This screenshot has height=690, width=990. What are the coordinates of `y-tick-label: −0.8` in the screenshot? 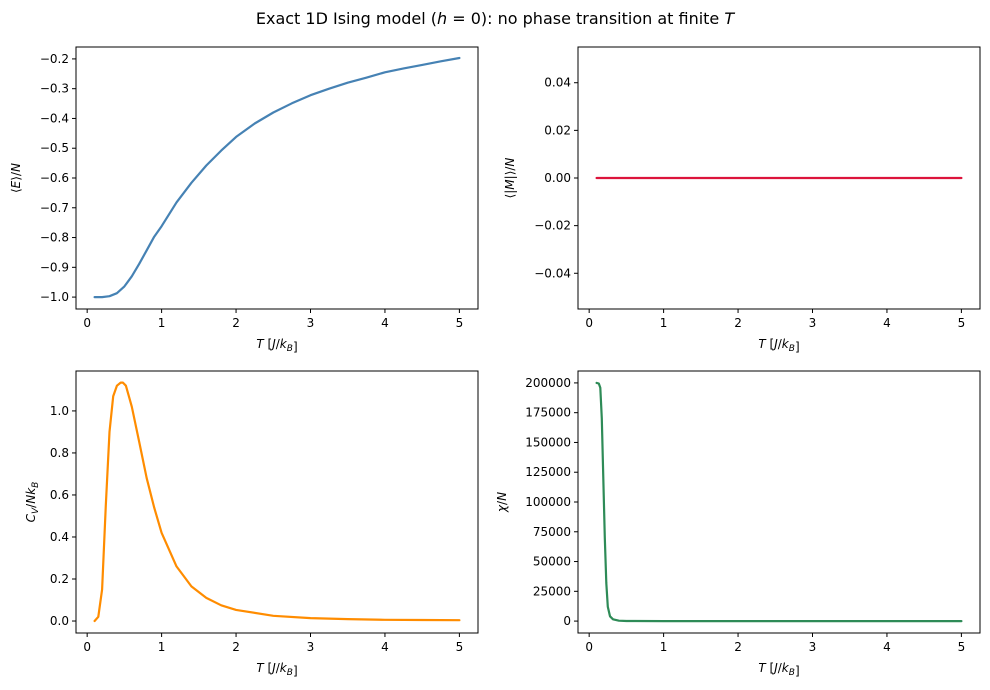 It's located at (54, 238).